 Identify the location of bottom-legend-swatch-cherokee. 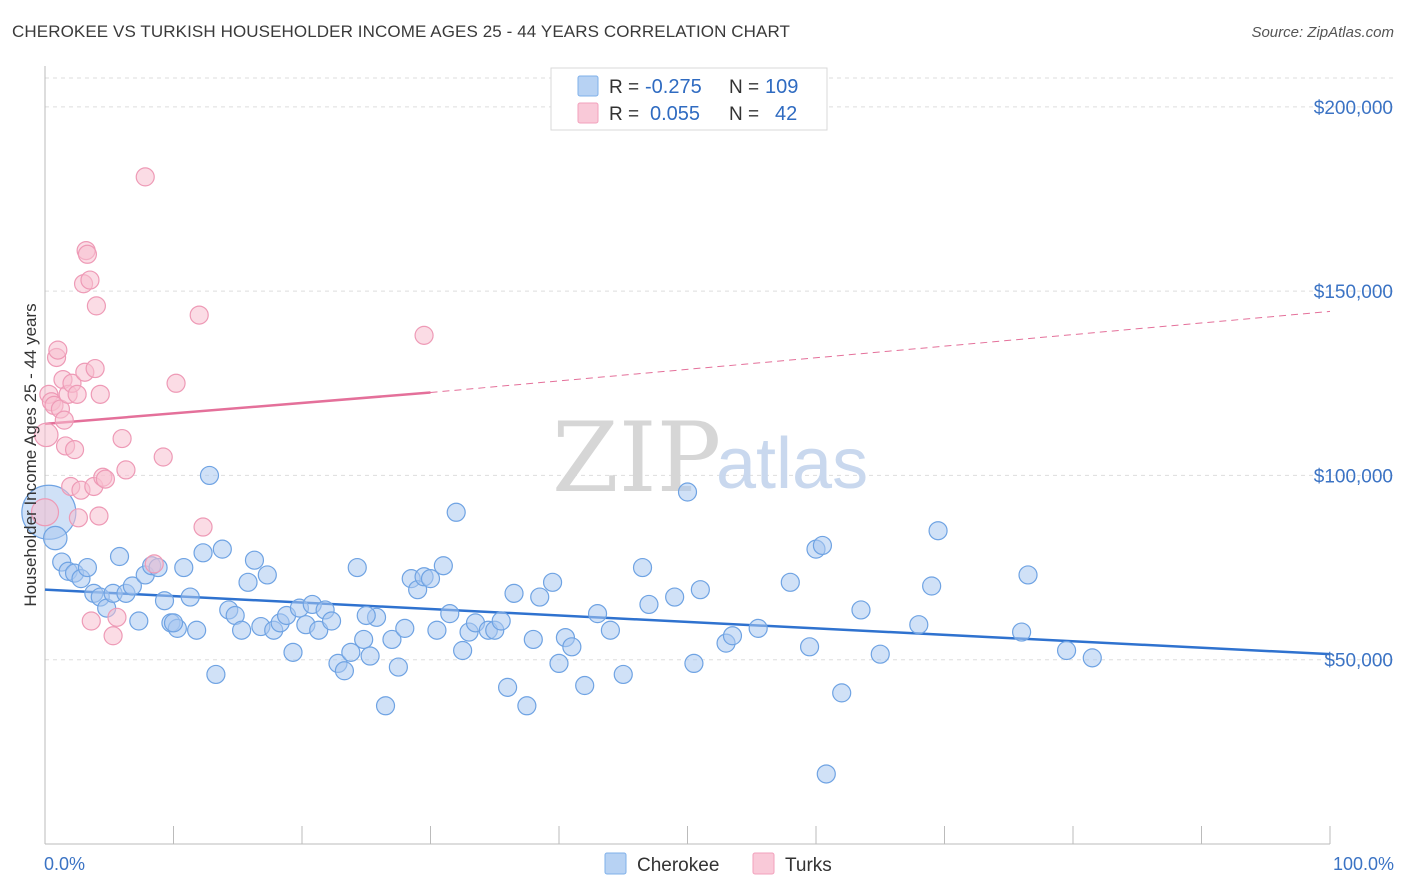
(615, 863).